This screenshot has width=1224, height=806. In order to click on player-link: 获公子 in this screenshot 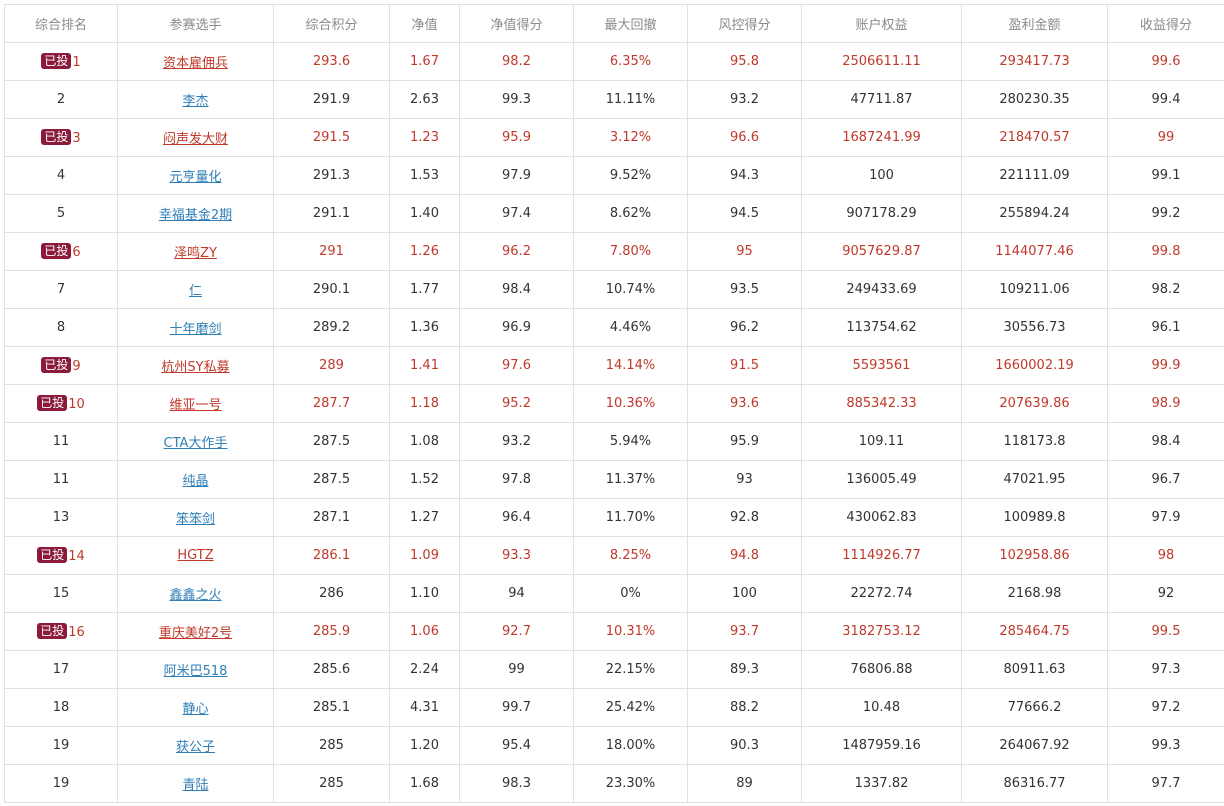, I will do `click(195, 747)`.